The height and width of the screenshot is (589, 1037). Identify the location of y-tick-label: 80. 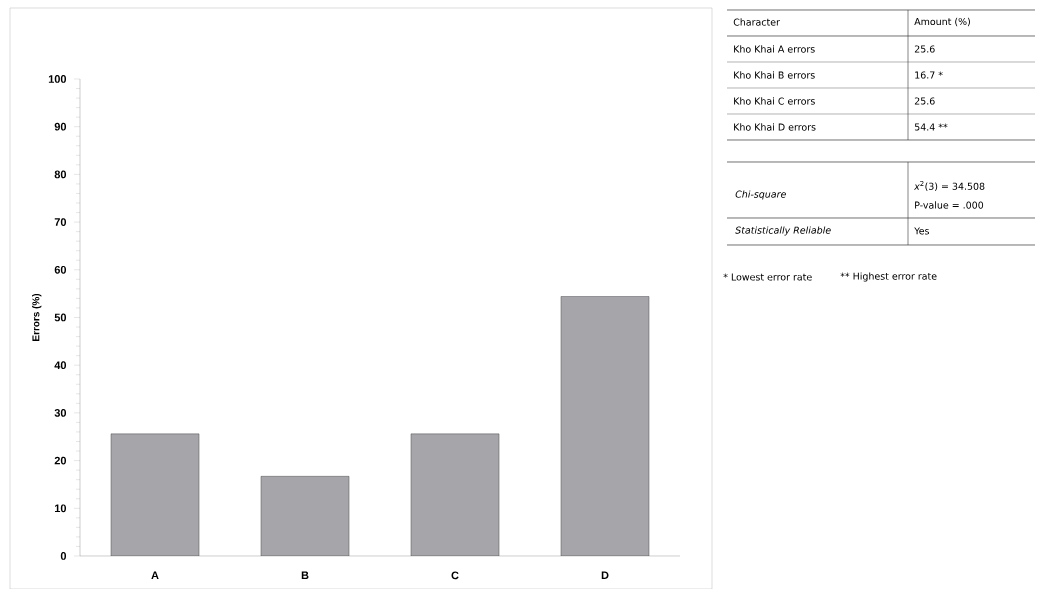
(60, 174).